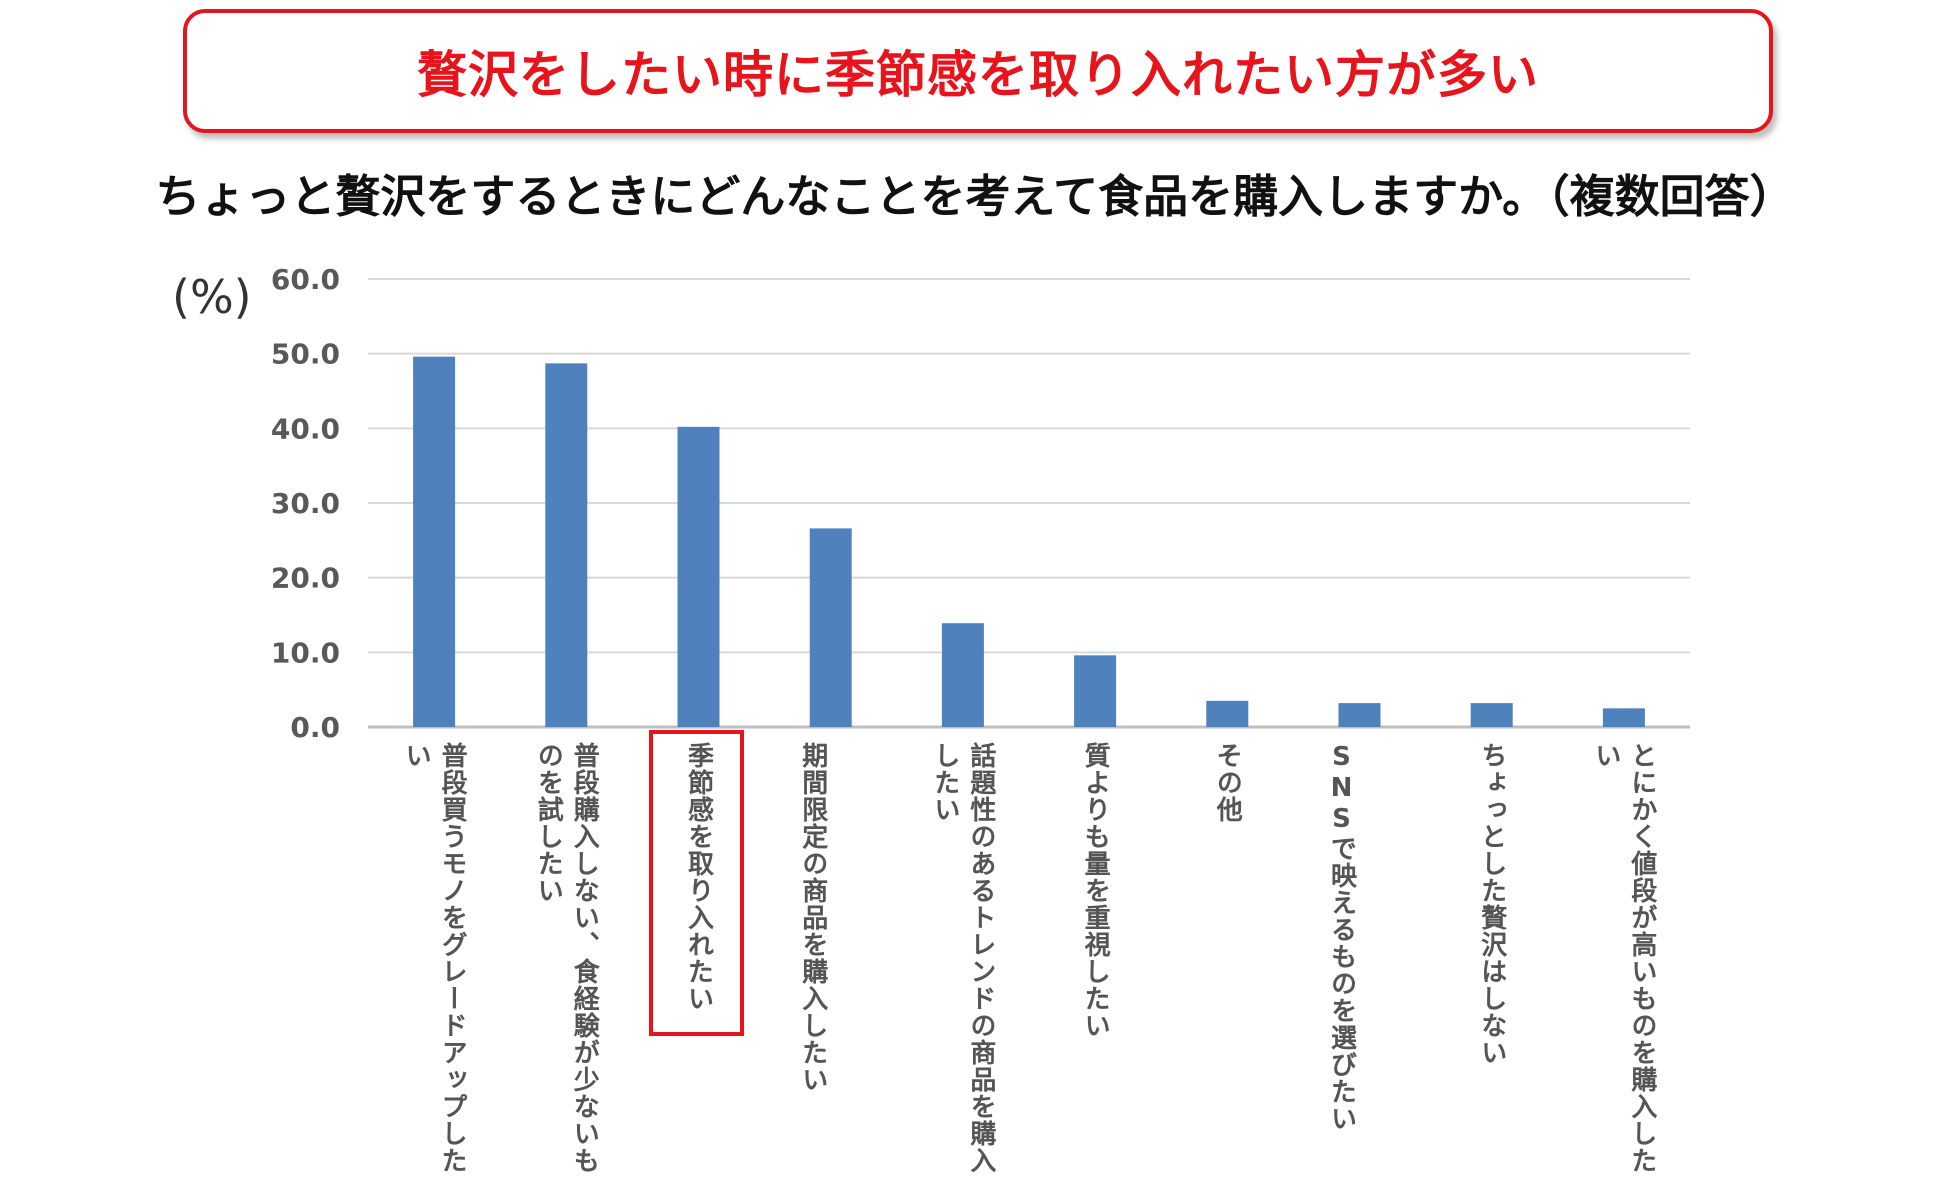 Image resolution: width=1950 pixels, height=1194 pixels. I want to click on x-category-label: 季節感を取り入れたい, so click(698, 877).